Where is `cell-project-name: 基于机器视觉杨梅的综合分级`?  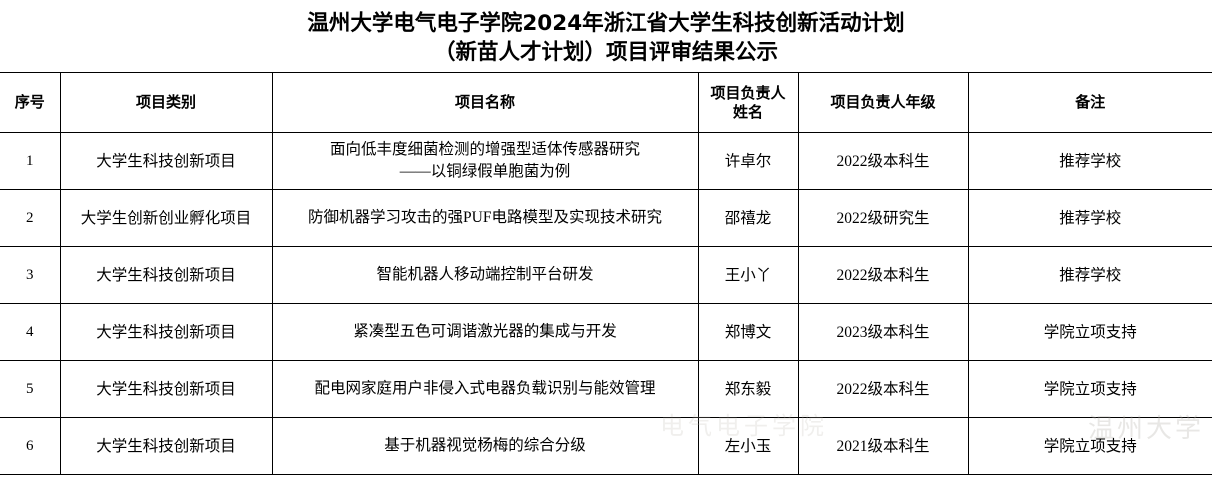
cell-project-name: 基于机器视觉杨梅的综合分级 is located at coordinates (485, 446).